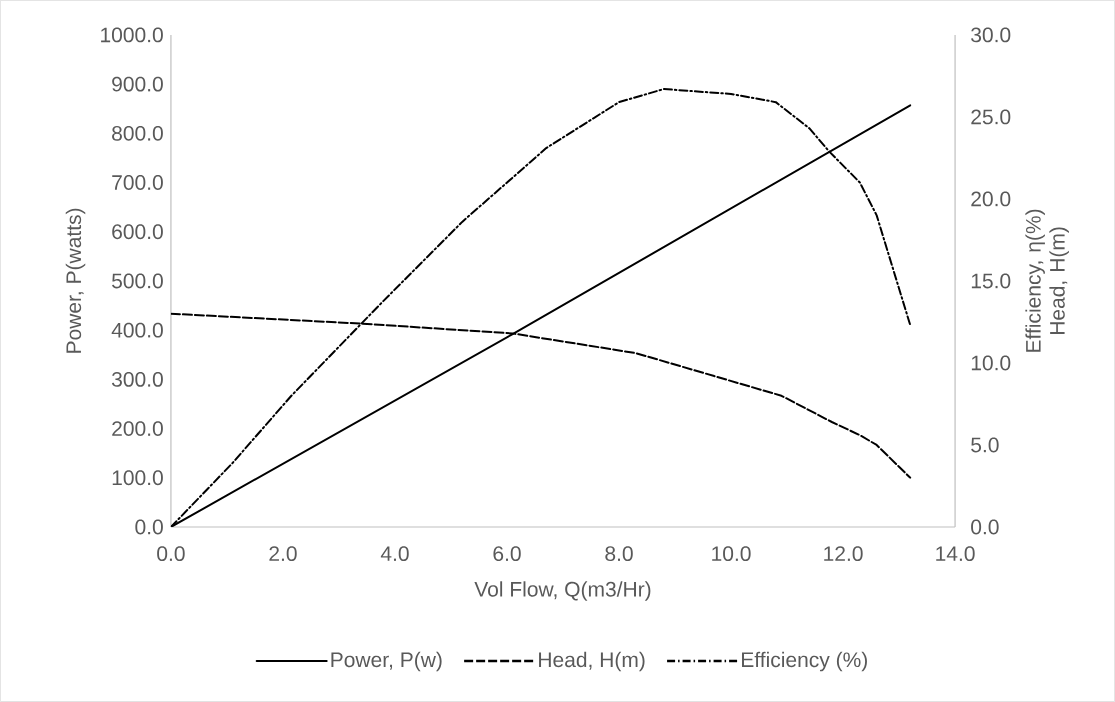 The height and width of the screenshot is (702, 1115). I want to click on legend-label: Efficiency (%), so click(804, 661).